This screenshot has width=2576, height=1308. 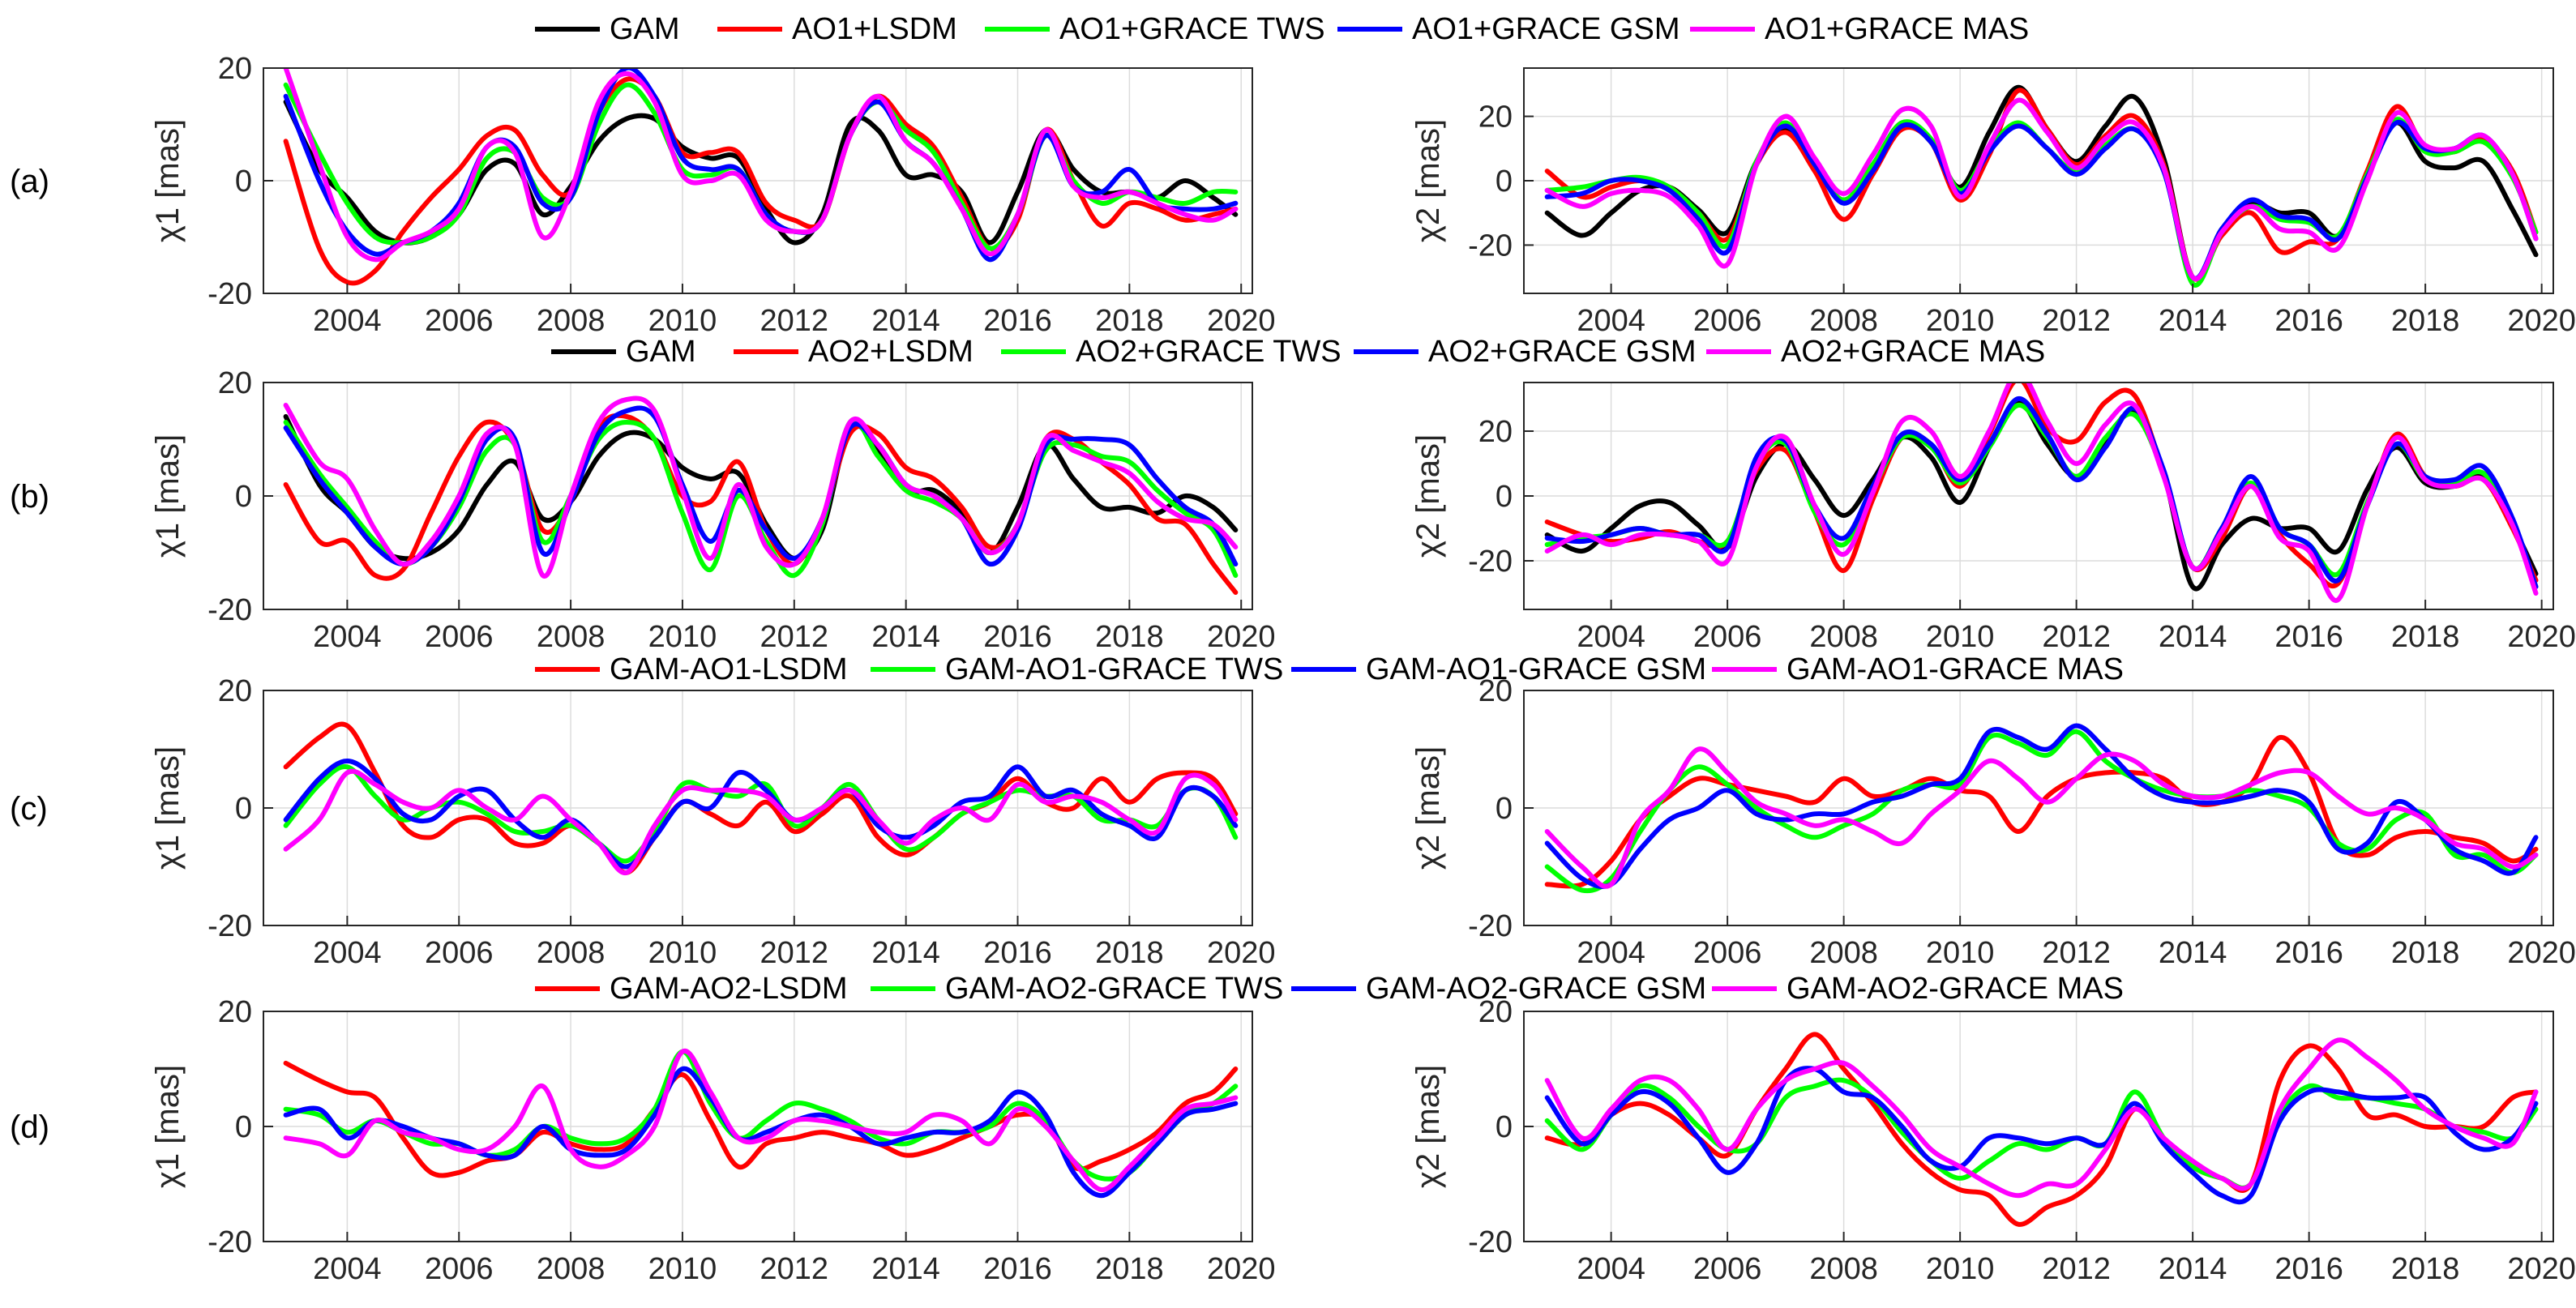 What do you see at coordinates (1114, 989) in the screenshot?
I see `legend-entry: GAM-AO2-GRACE TWS` at bounding box center [1114, 989].